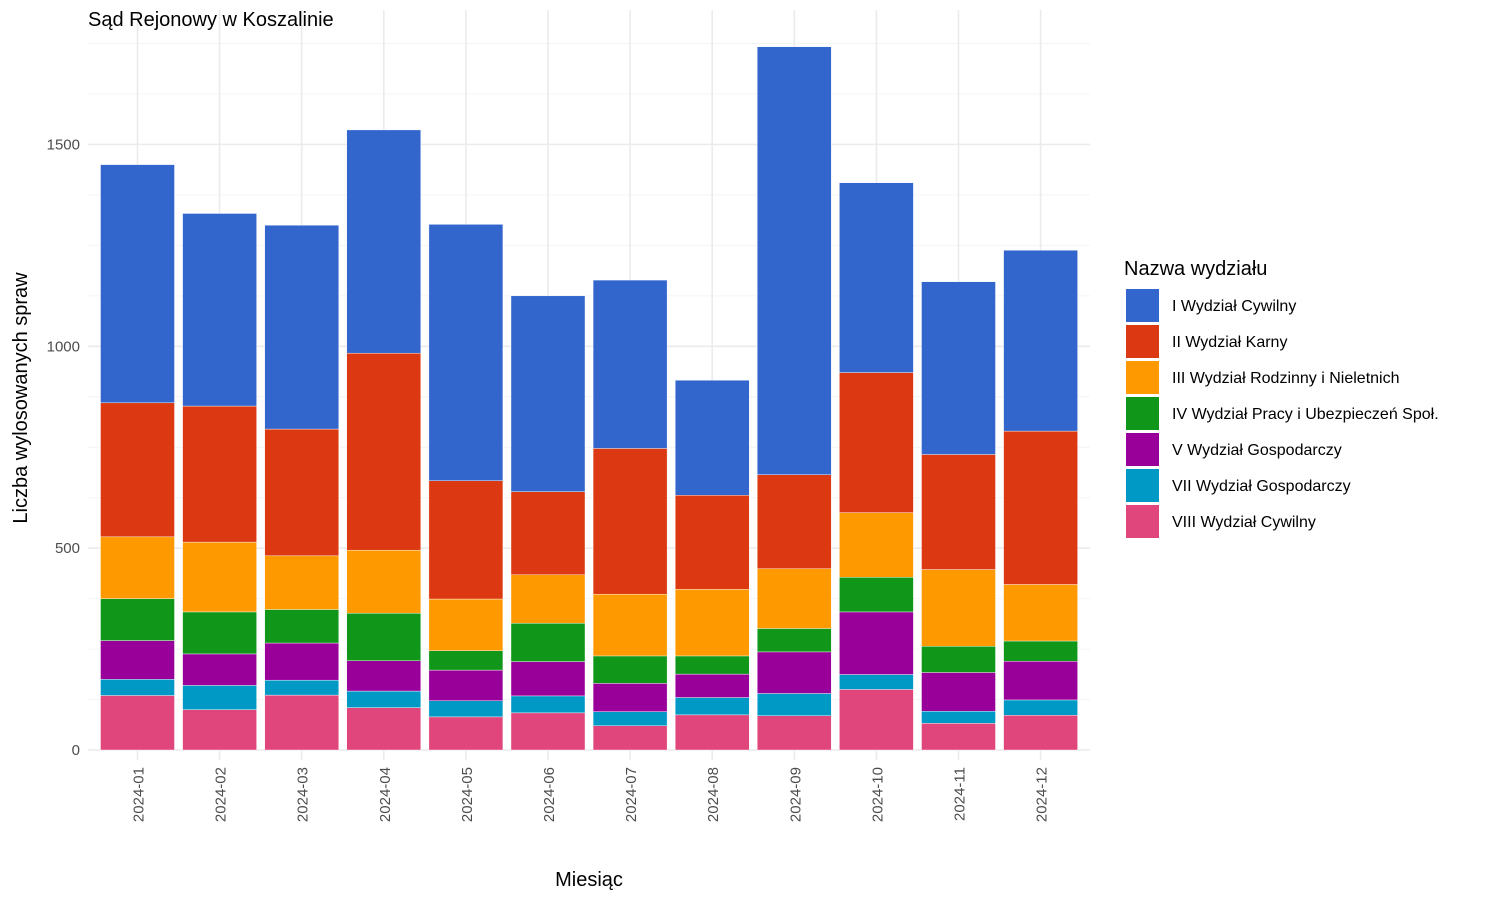 Image resolution: width=1500 pixels, height=900 pixels. What do you see at coordinates (713, 794) in the screenshot?
I see `x-tick-label: 2024-08` at bounding box center [713, 794].